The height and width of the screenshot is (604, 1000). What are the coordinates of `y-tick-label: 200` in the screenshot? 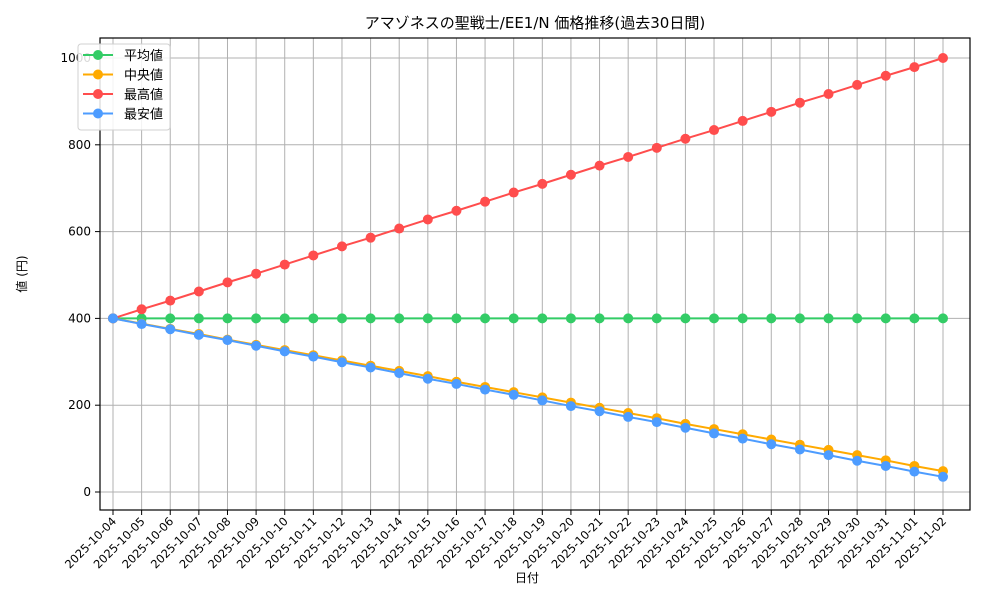 It's located at (79, 405).